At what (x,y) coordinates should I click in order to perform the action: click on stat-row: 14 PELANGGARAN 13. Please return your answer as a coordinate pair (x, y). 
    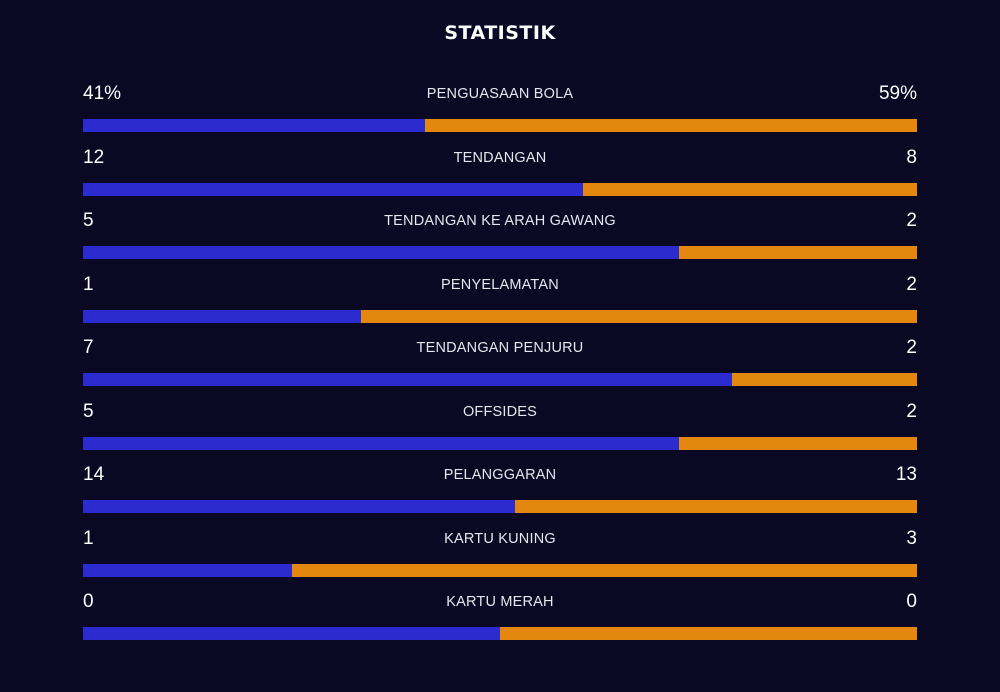
    Looking at the image, I should click on (500, 493).